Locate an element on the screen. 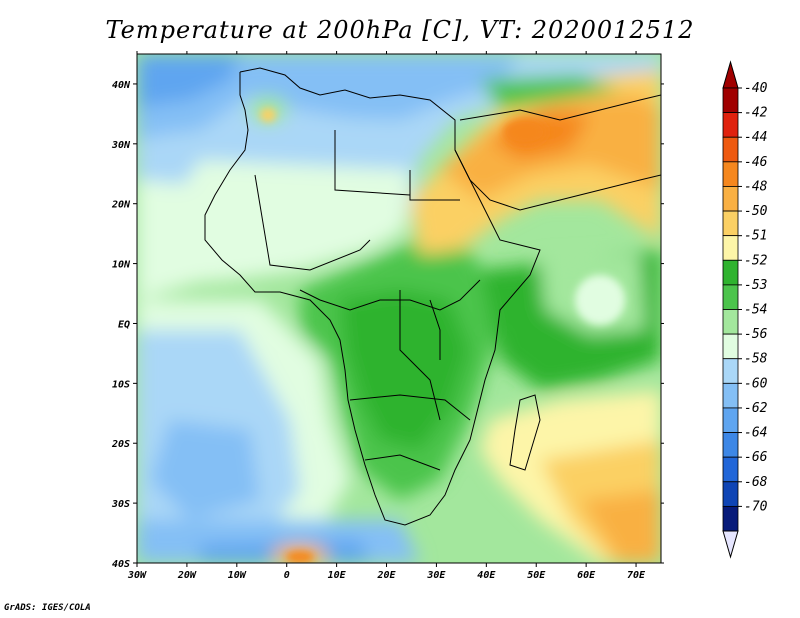 Image resolution: width=800 pixels, height=618 pixels. colorbar-top-arrow is located at coordinates (730, 74).